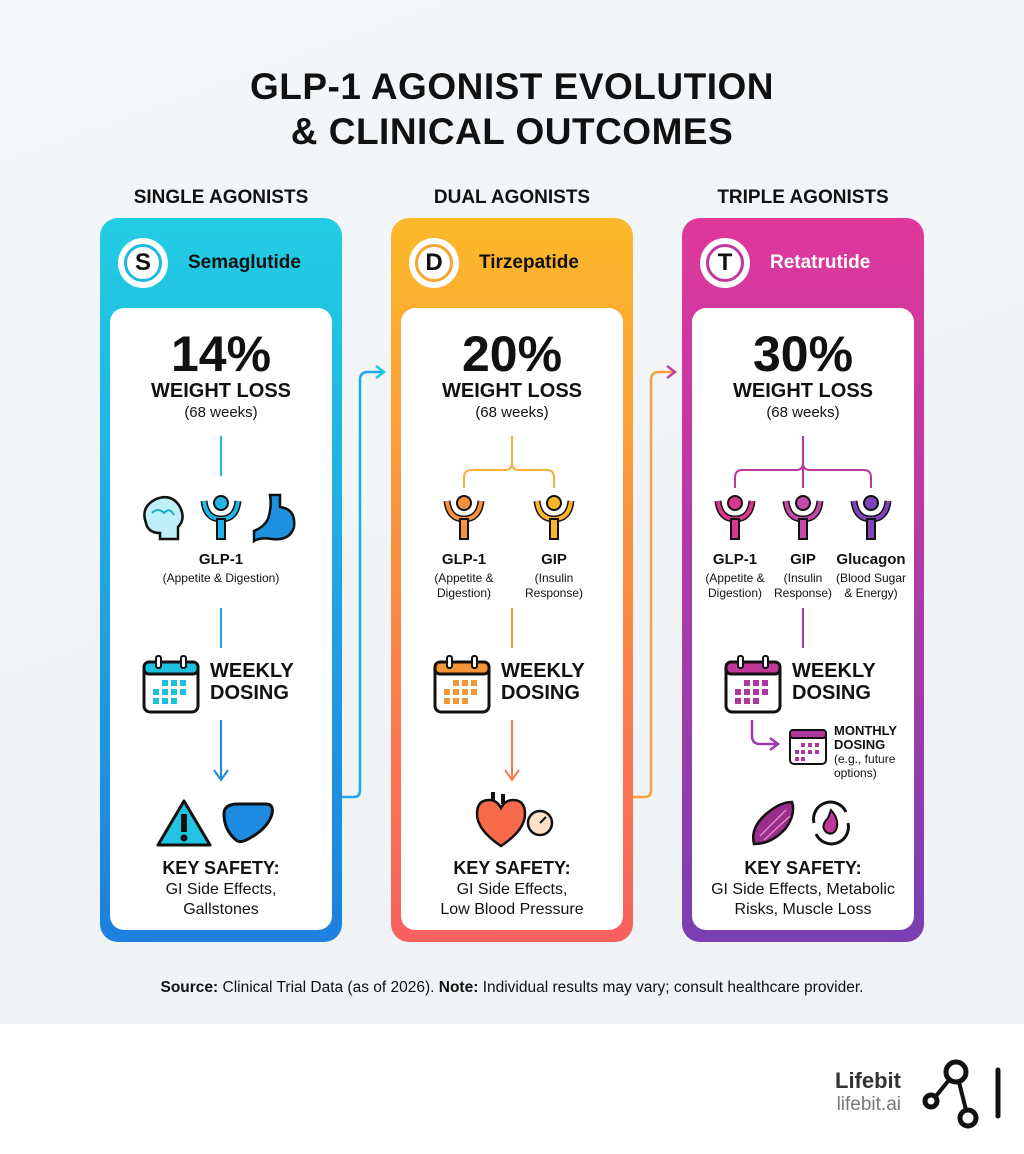 Image resolution: width=1024 pixels, height=1154 pixels. What do you see at coordinates (831, 823) in the screenshot?
I see `metabolism-icon` at bounding box center [831, 823].